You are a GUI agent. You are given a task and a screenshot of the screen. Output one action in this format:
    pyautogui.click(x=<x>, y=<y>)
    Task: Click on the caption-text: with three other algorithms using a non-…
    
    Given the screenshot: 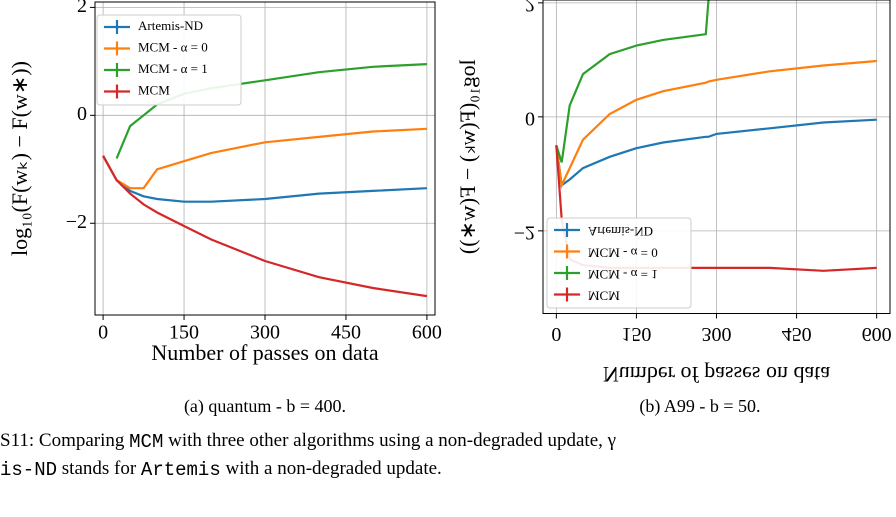 What is the action you would take?
    pyautogui.click(x=389, y=440)
    